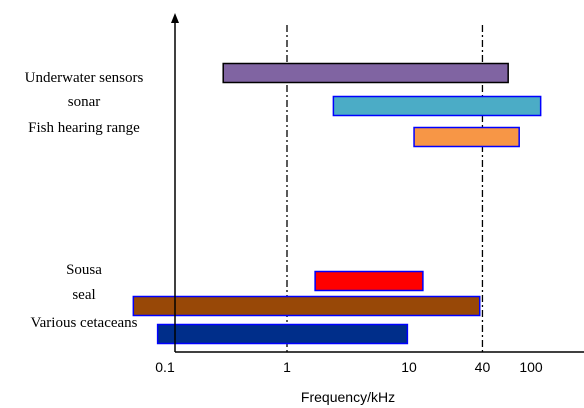 The image size is (584, 408). I want to click on range-bar-sonar, so click(437, 106).